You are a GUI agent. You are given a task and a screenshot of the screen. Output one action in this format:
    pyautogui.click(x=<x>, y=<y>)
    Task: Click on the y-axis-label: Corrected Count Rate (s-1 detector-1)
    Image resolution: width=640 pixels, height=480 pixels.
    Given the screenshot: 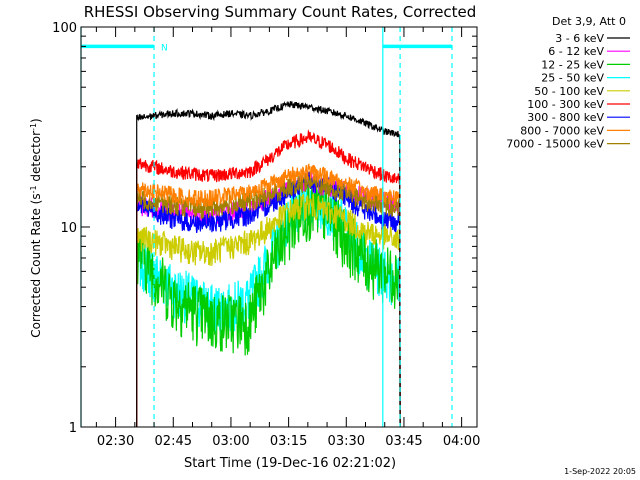 What is the action you would take?
    pyautogui.click(x=36, y=227)
    